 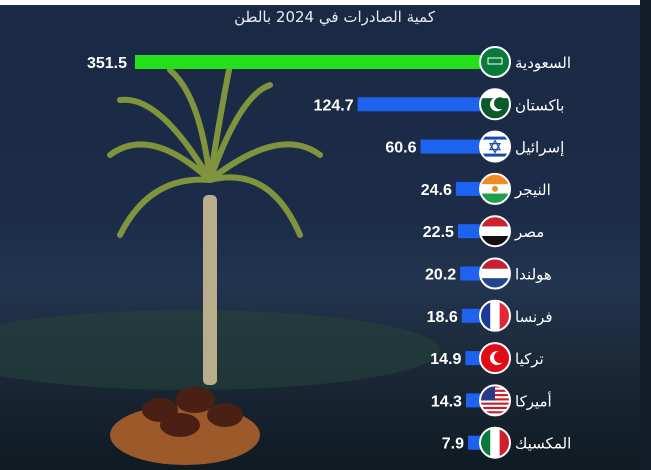 I want to click on value-label: 18.6, so click(x=442, y=317).